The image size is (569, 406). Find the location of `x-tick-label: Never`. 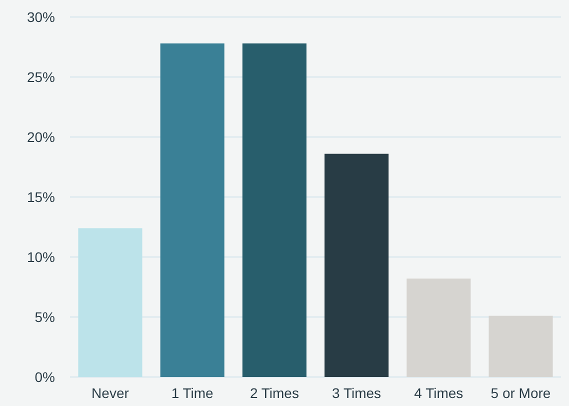

x-tick-label: Never is located at coordinates (111, 393).